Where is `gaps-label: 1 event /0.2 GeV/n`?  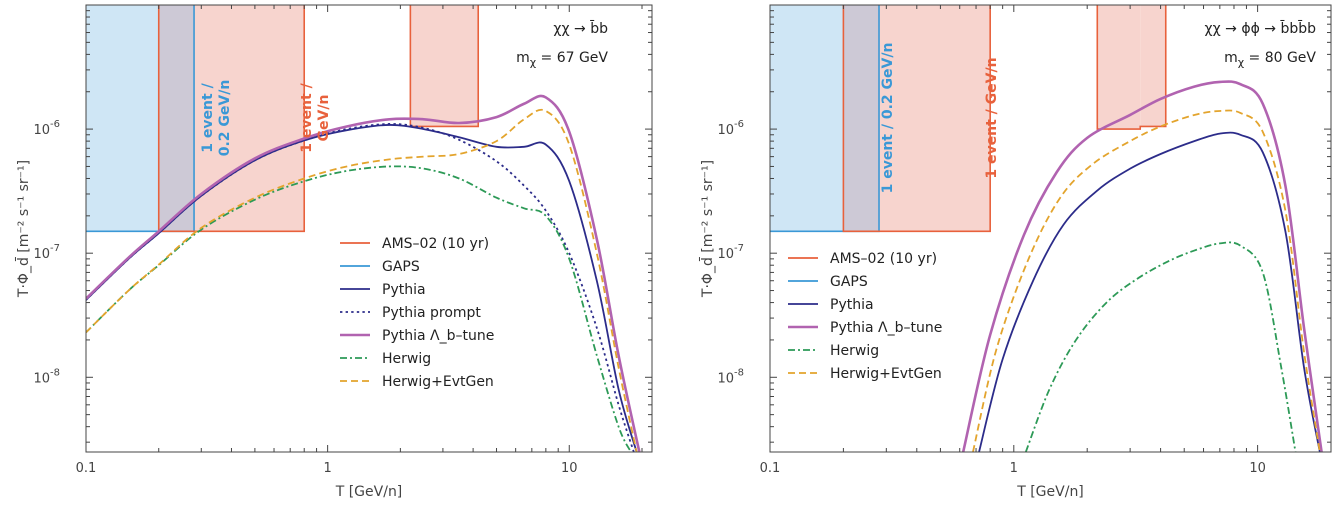 gaps-label: 1 event /0.2 GeV/n is located at coordinates (216, 118).